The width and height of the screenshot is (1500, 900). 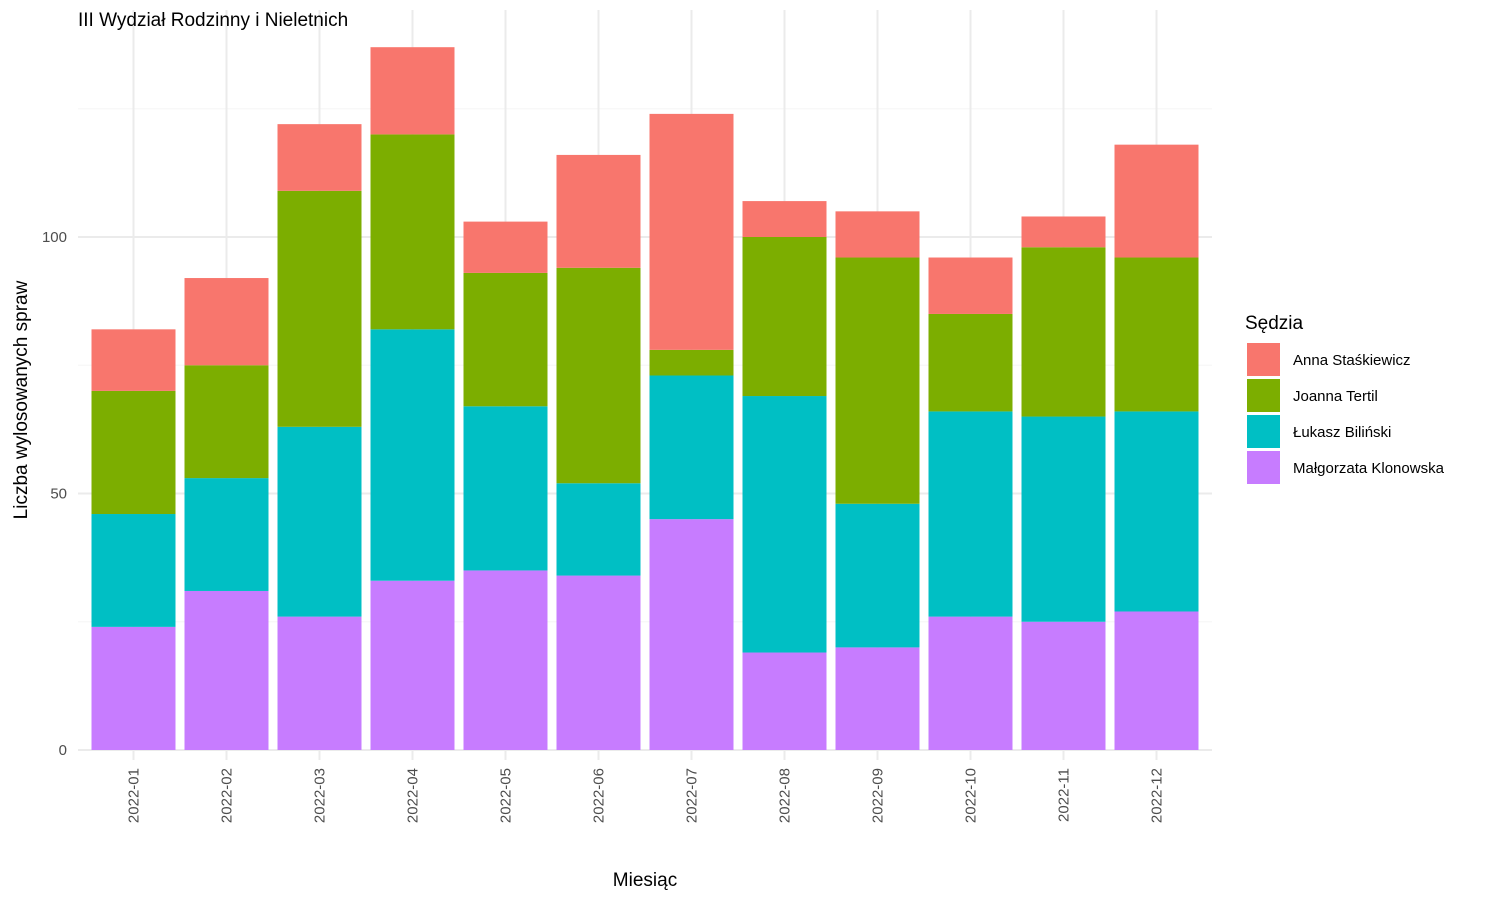 I want to click on x-tick-label: 2022-12, so click(x=1157, y=795).